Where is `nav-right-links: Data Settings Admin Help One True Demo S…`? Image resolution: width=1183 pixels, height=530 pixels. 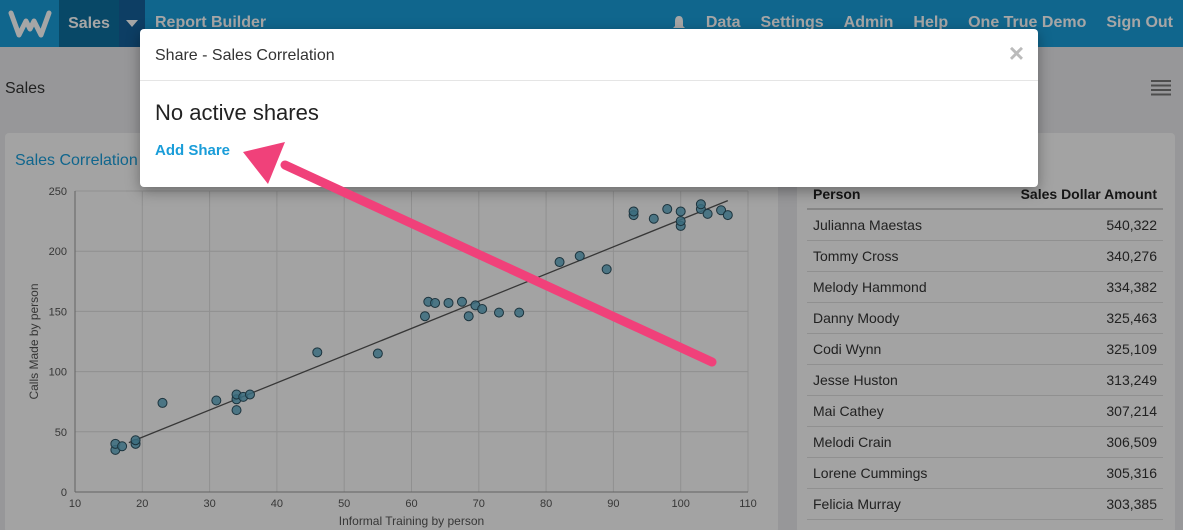 nav-right-links: Data Settings Admin Help One True Demo S… is located at coordinates (922, 23).